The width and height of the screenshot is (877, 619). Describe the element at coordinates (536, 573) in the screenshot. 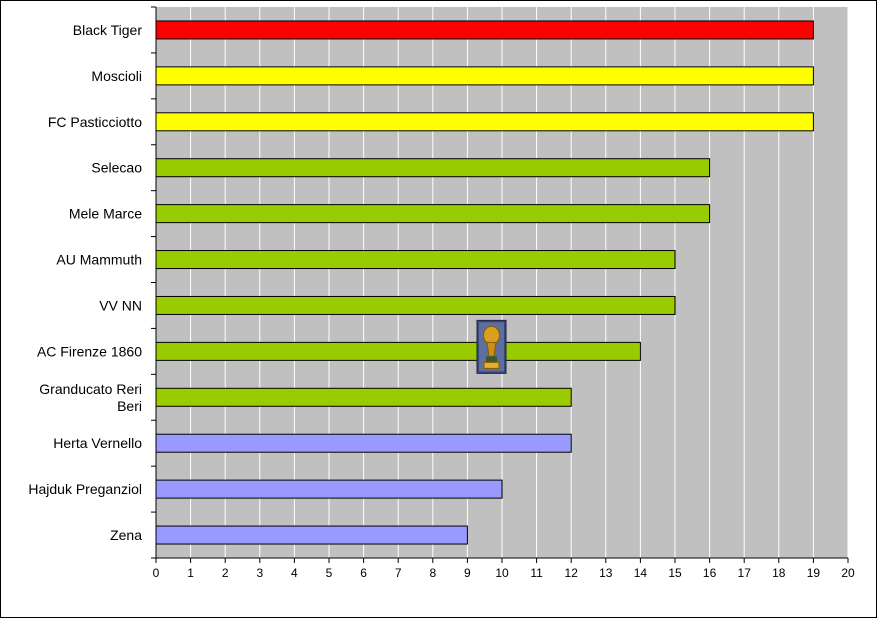

I see `x-tick-label: 11` at that location.